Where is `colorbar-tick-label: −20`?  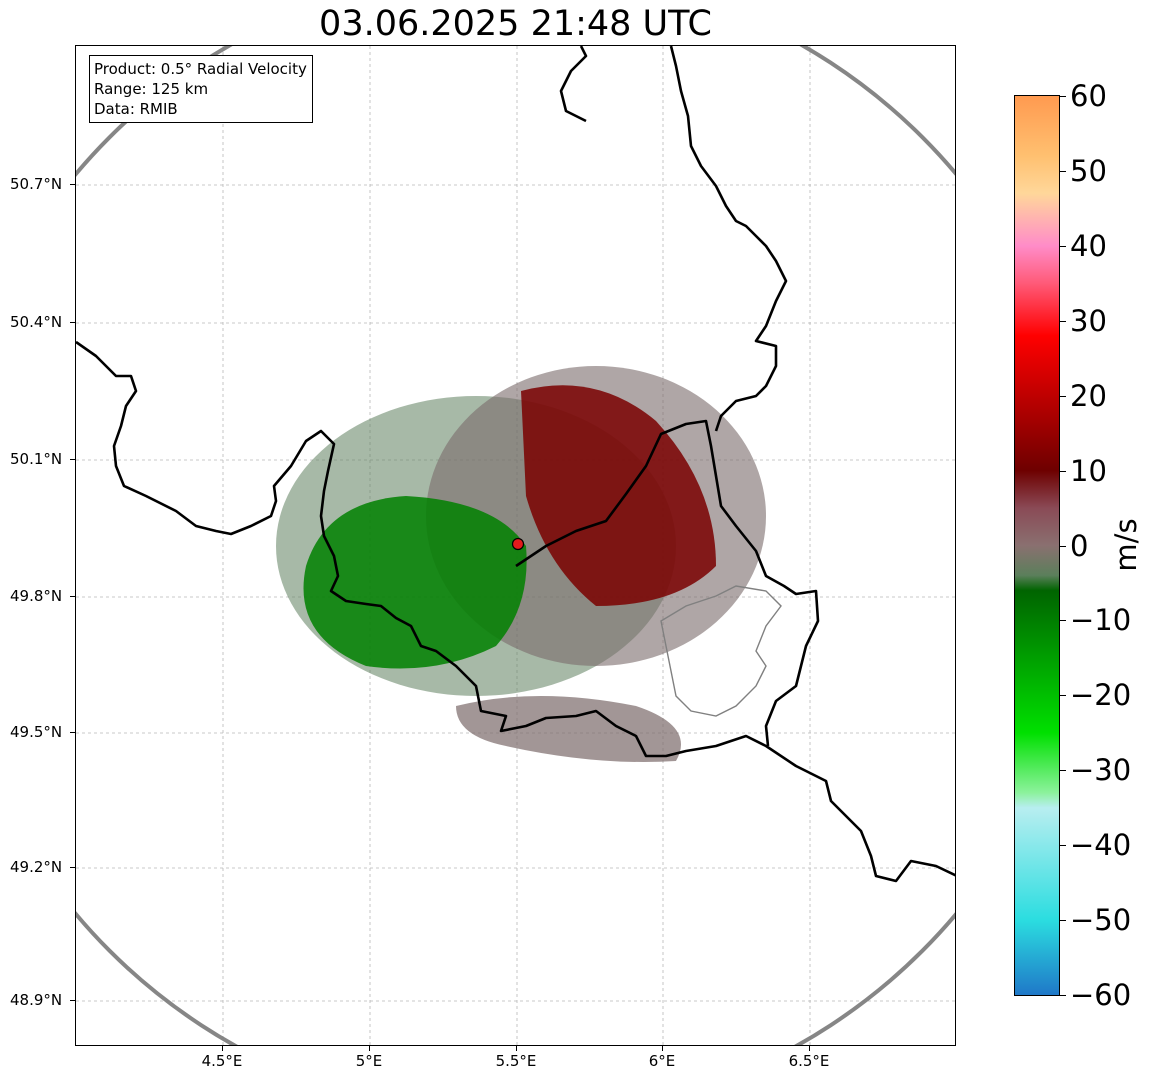 colorbar-tick-label: −20 is located at coordinates (1101, 695).